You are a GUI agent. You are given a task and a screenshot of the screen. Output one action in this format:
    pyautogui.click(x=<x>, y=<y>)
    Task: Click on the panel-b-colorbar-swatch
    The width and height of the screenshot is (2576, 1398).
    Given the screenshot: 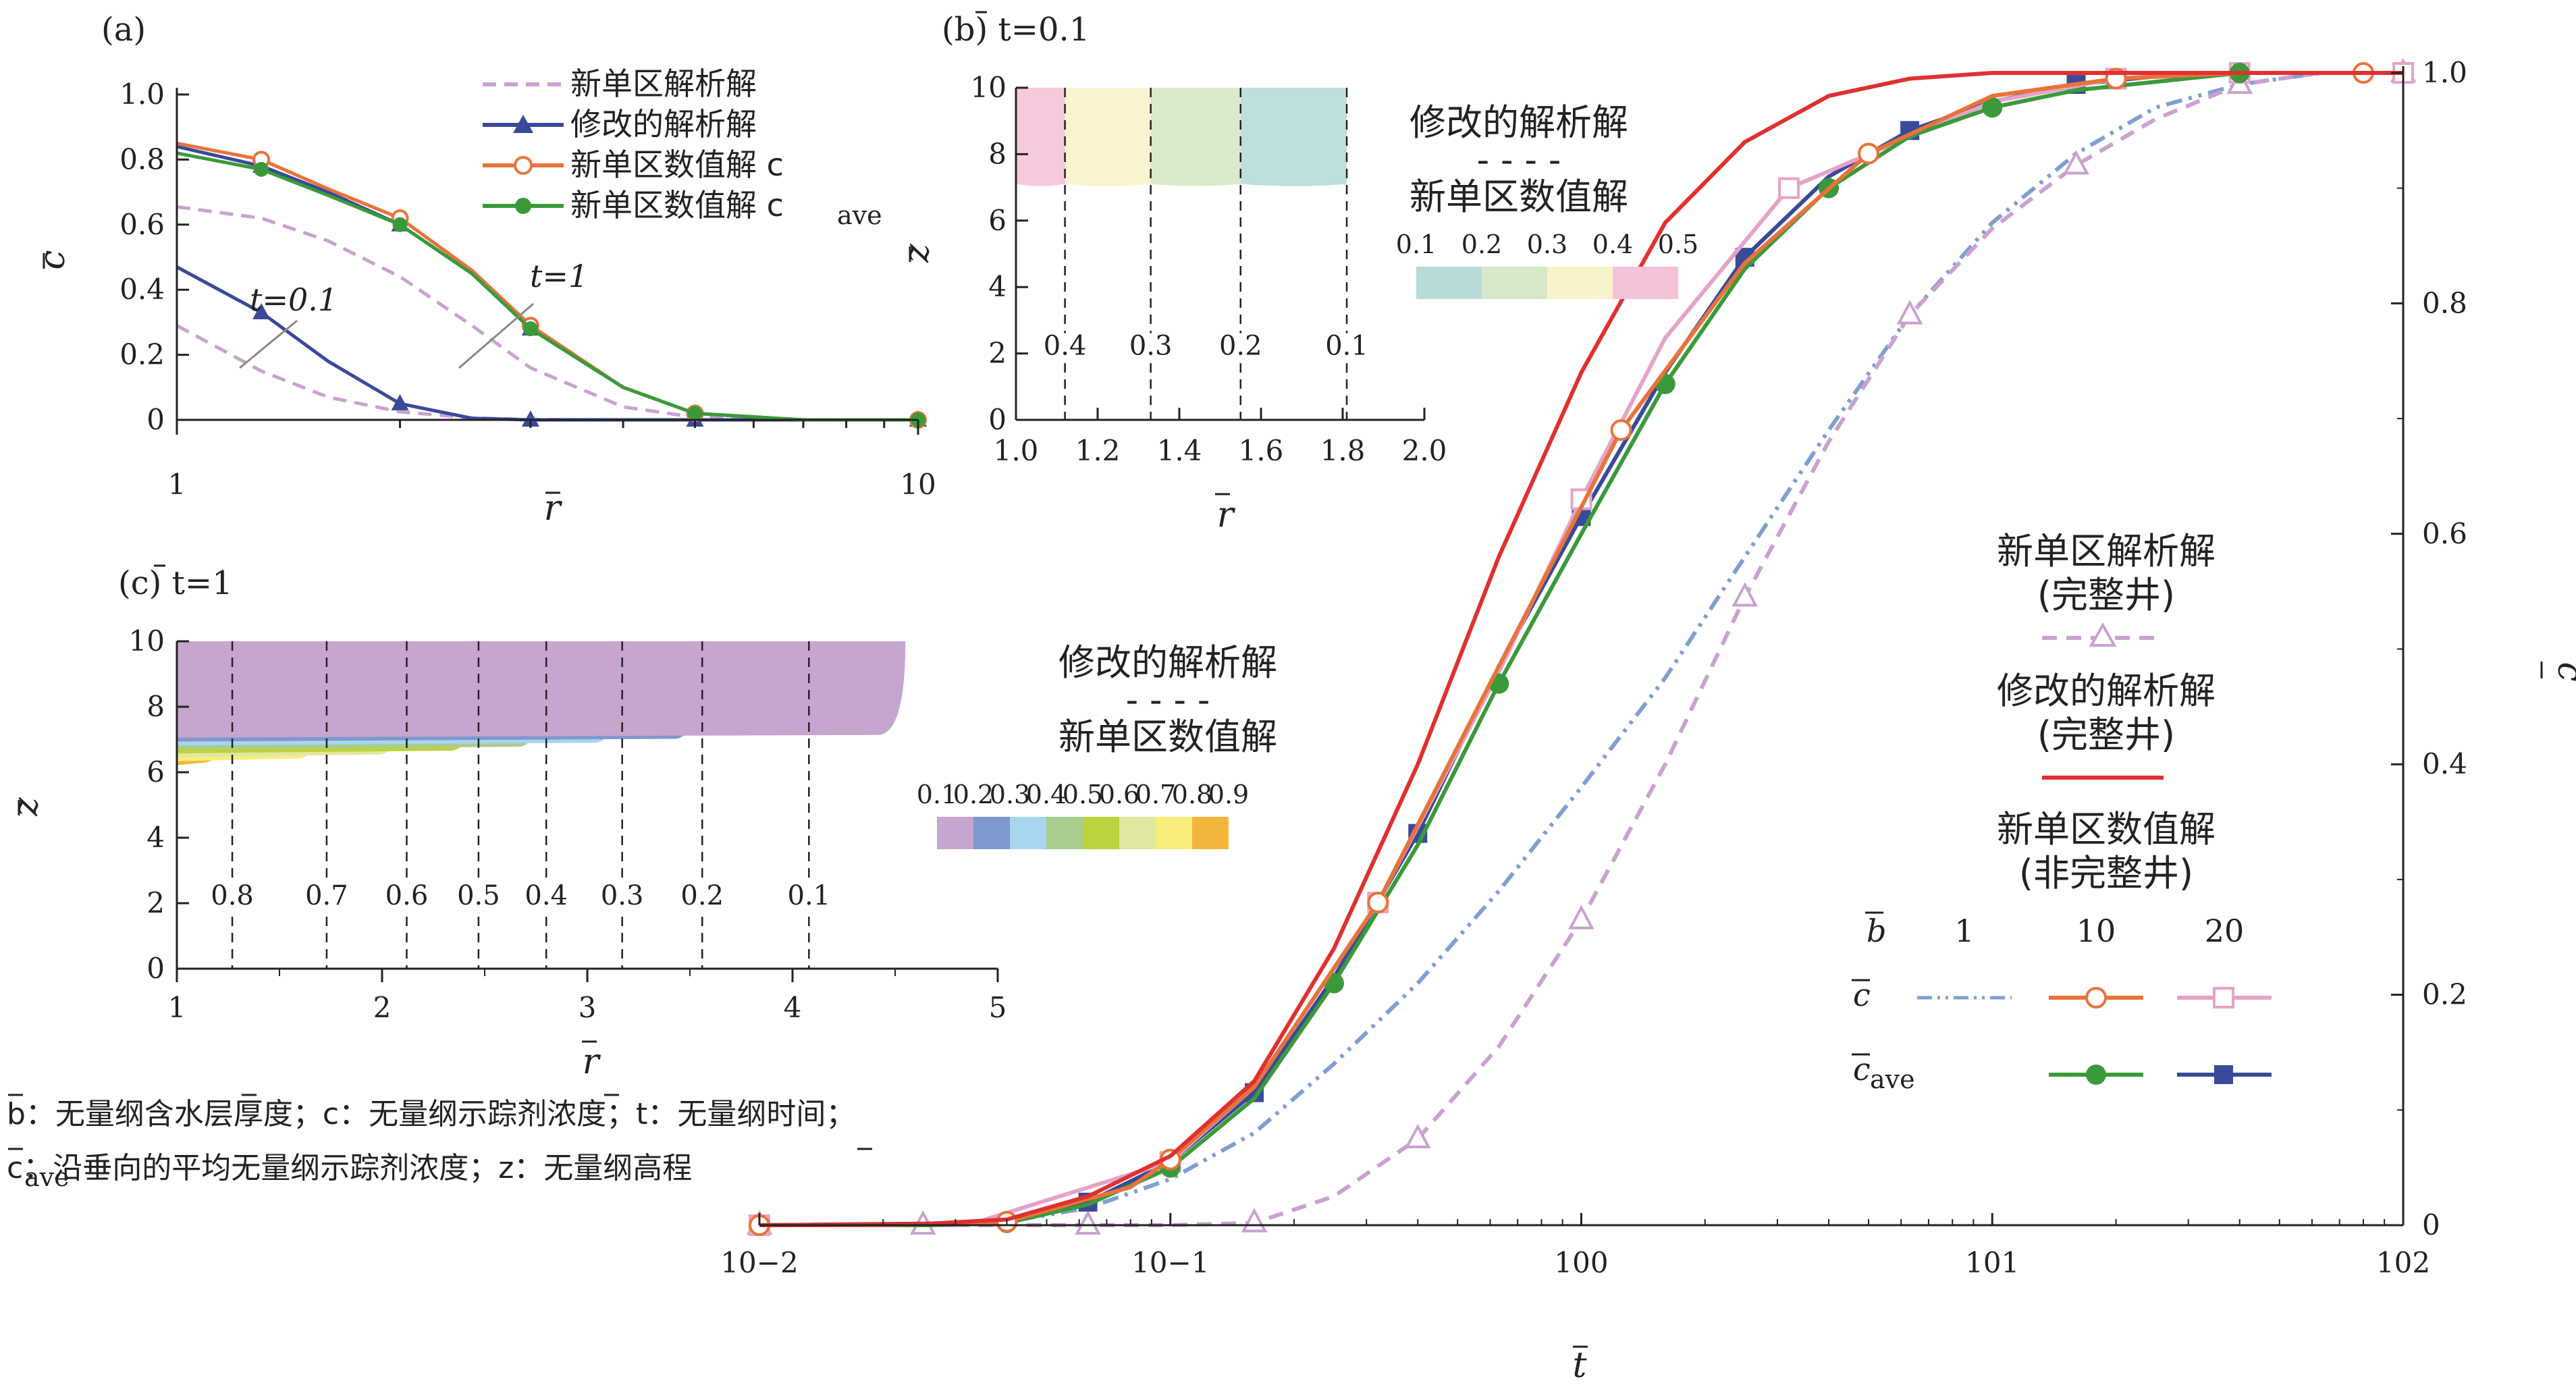 What is the action you would take?
    pyautogui.click(x=1515, y=283)
    